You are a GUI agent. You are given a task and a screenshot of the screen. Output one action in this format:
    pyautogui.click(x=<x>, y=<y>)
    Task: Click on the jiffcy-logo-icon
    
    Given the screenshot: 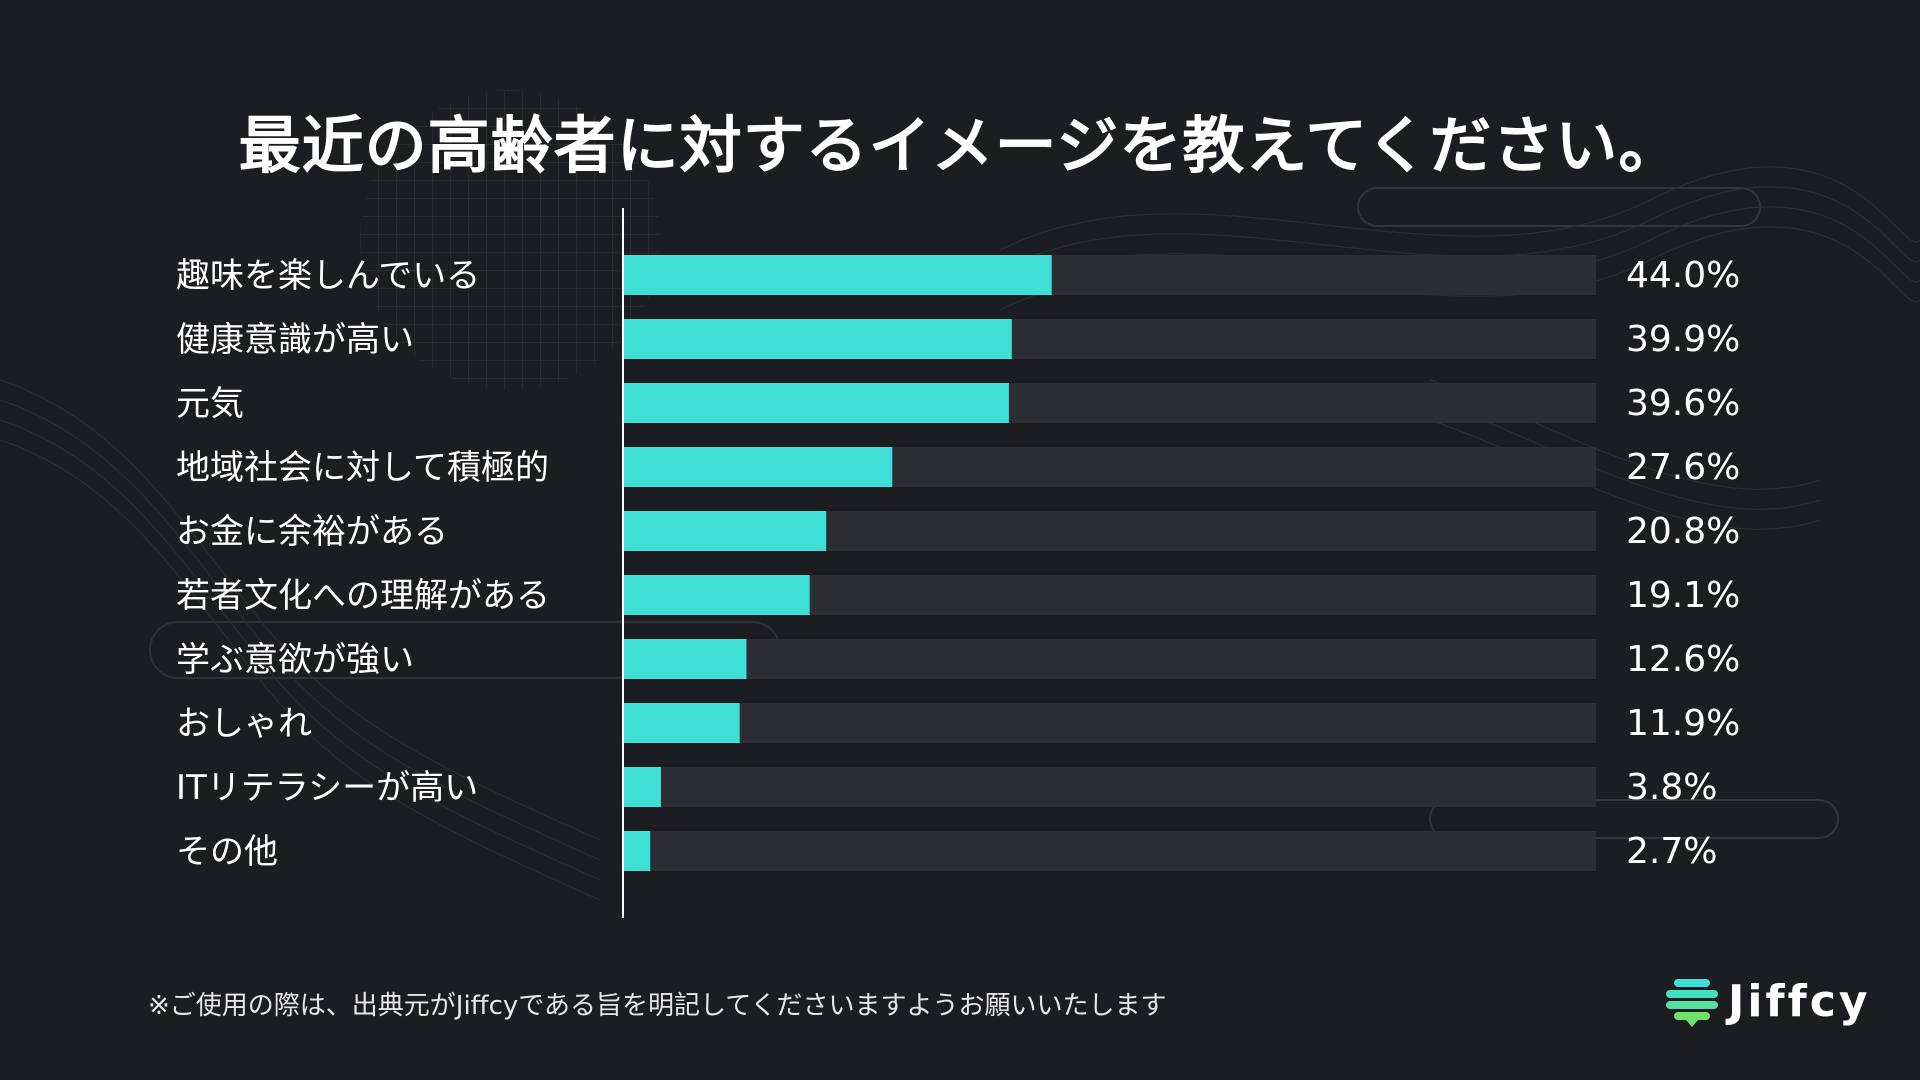 What is the action you would take?
    pyautogui.click(x=1692, y=1002)
    